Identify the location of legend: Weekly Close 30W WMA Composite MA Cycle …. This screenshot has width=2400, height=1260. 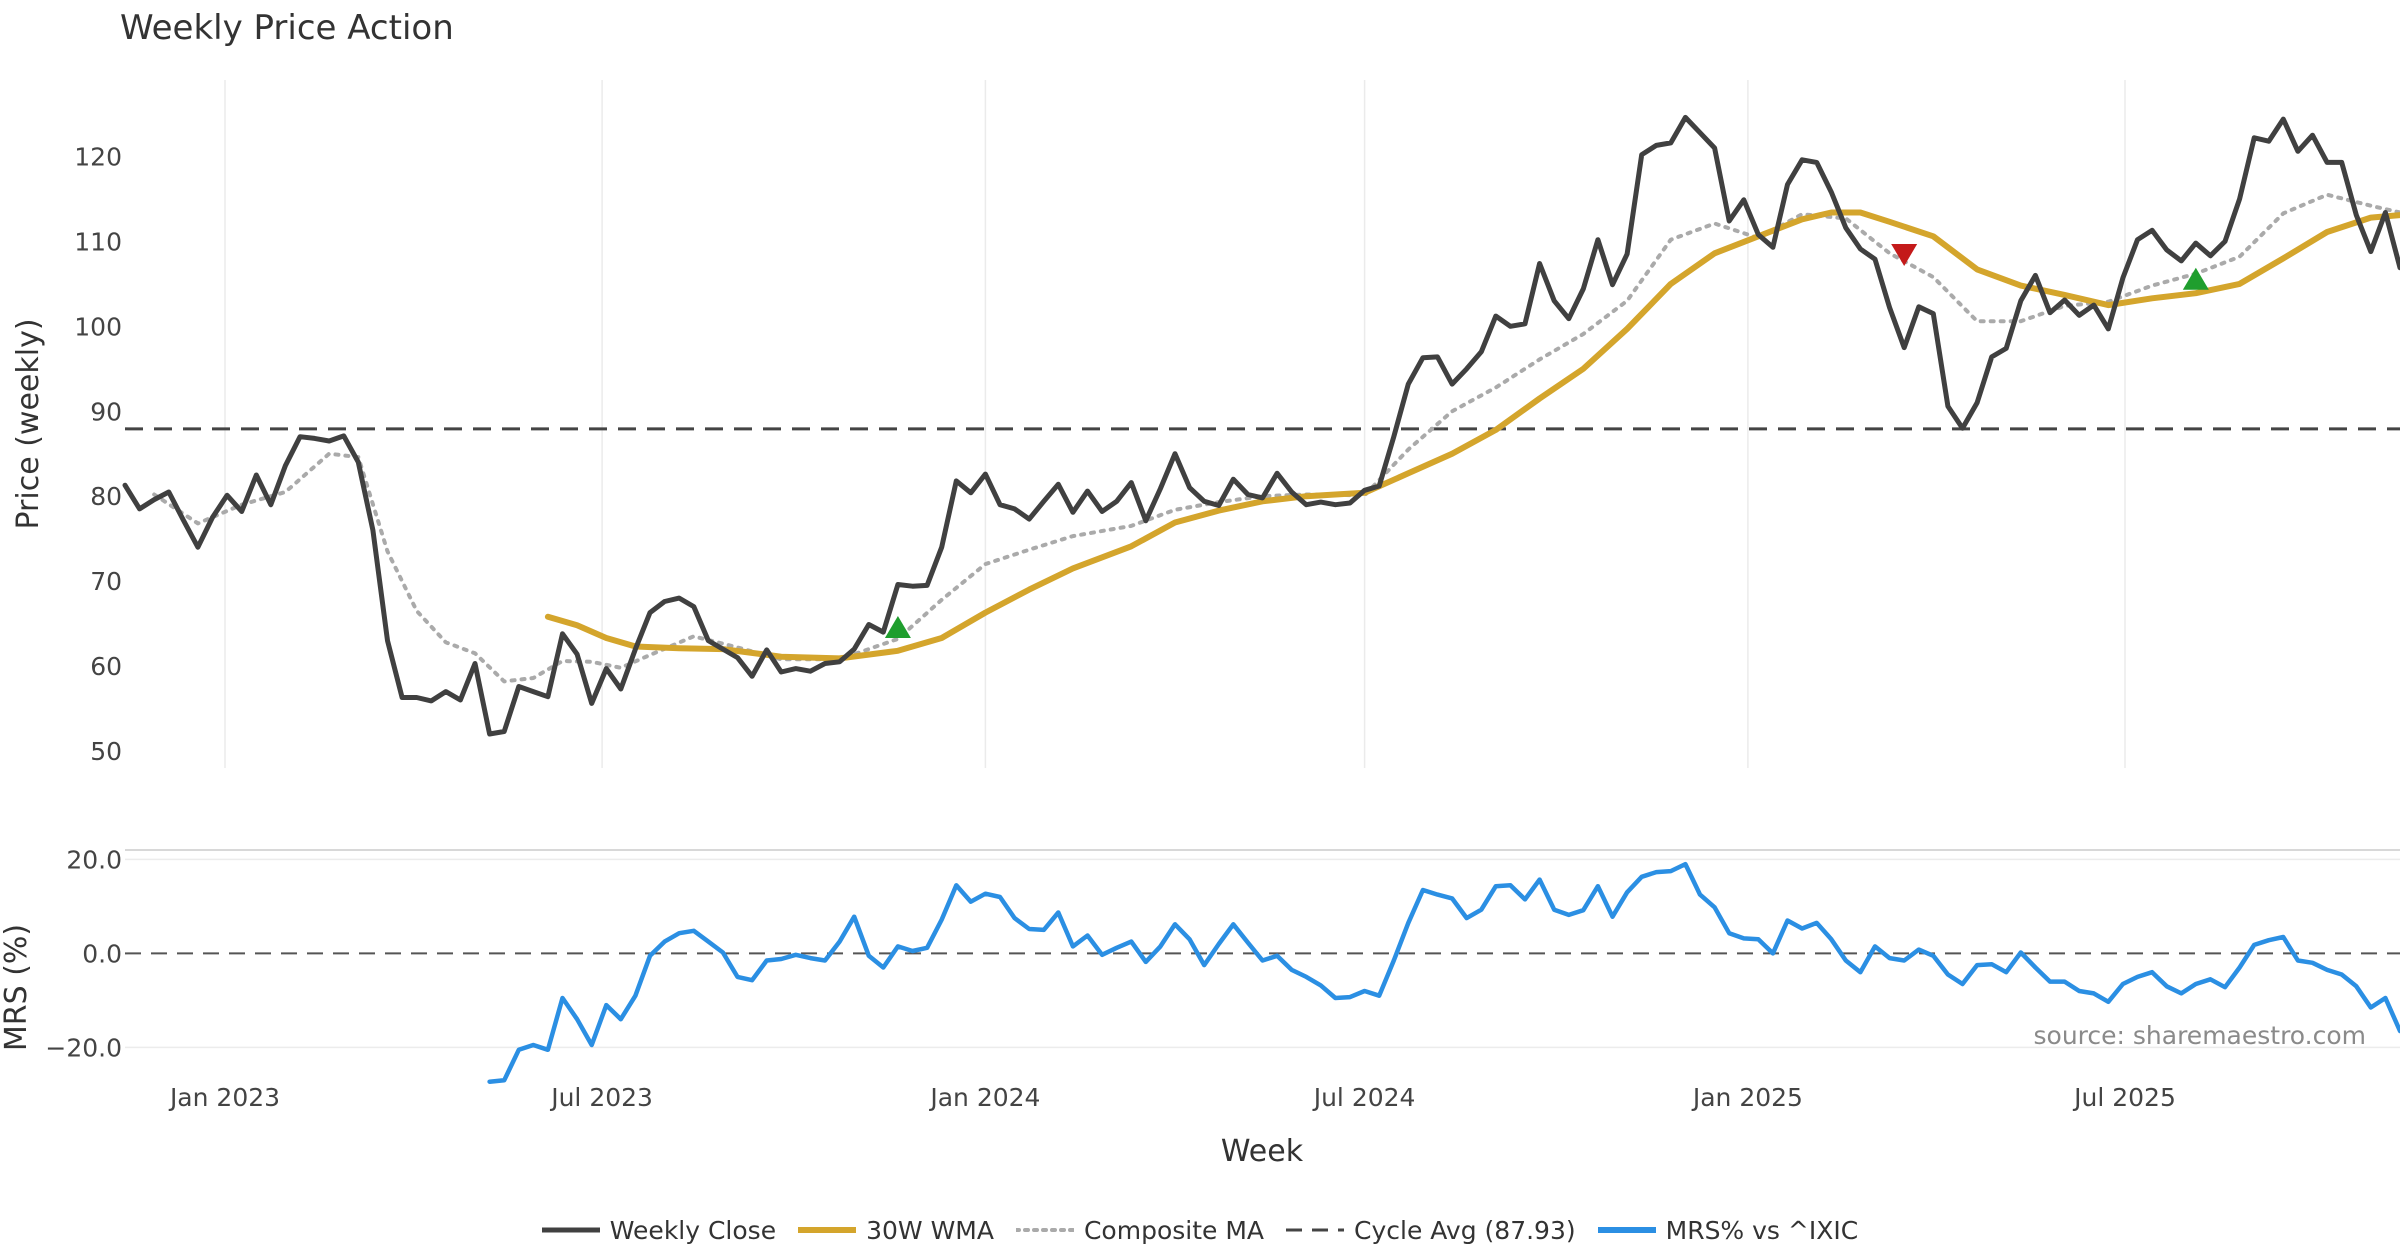
(1200, 1230).